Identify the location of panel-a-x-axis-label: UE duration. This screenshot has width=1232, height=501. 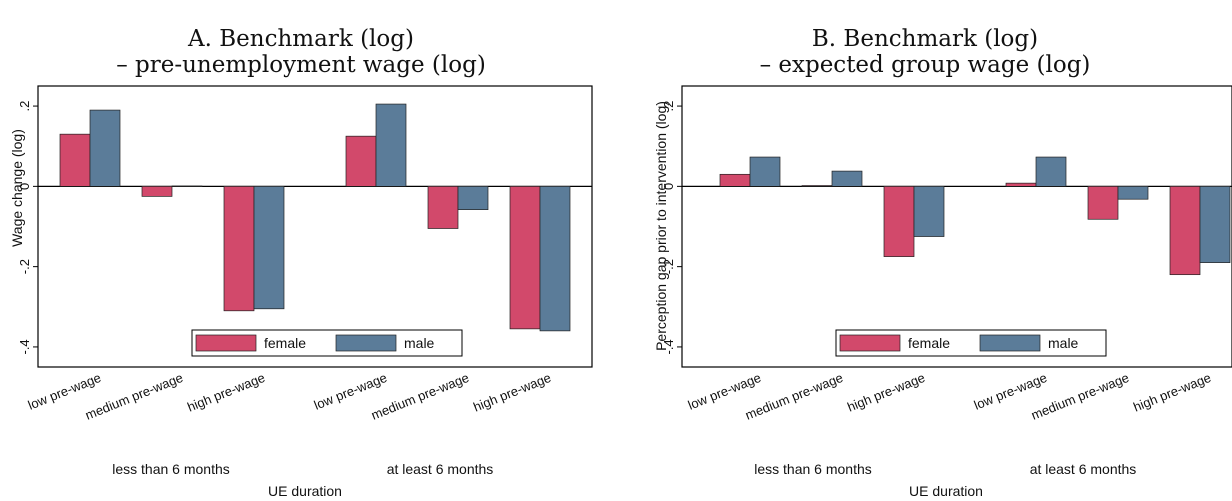
(305, 491).